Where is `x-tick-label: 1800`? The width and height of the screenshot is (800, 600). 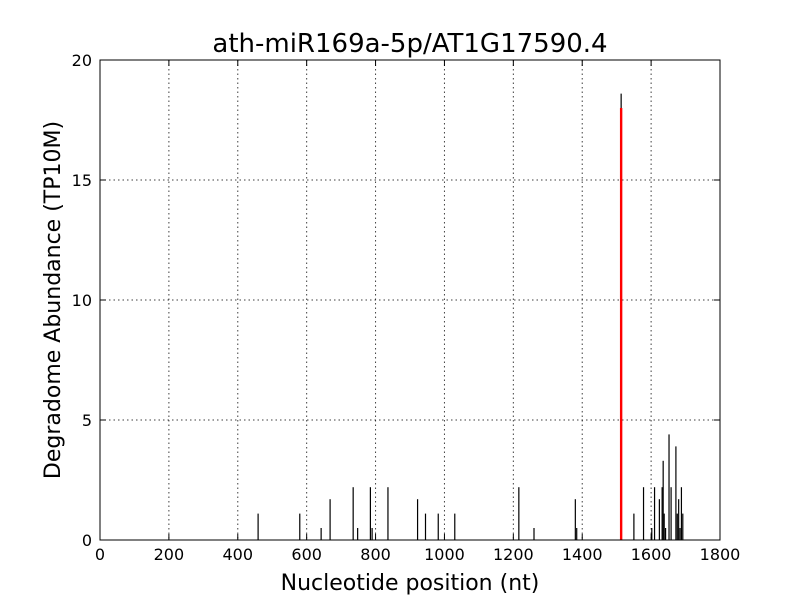
x-tick-label: 1800 is located at coordinates (720, 554).